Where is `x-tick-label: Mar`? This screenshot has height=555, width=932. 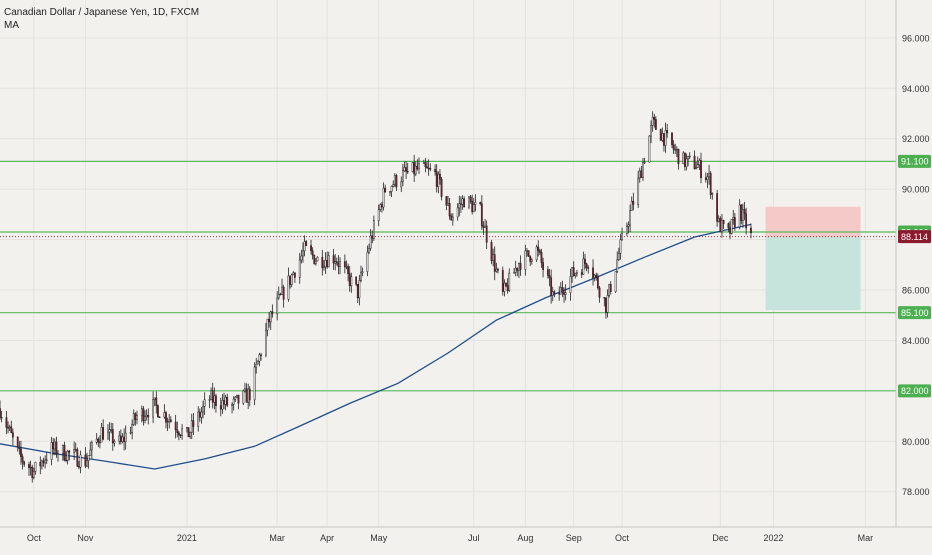 x-tick-label: Mar is located at coordinates (277, 538).